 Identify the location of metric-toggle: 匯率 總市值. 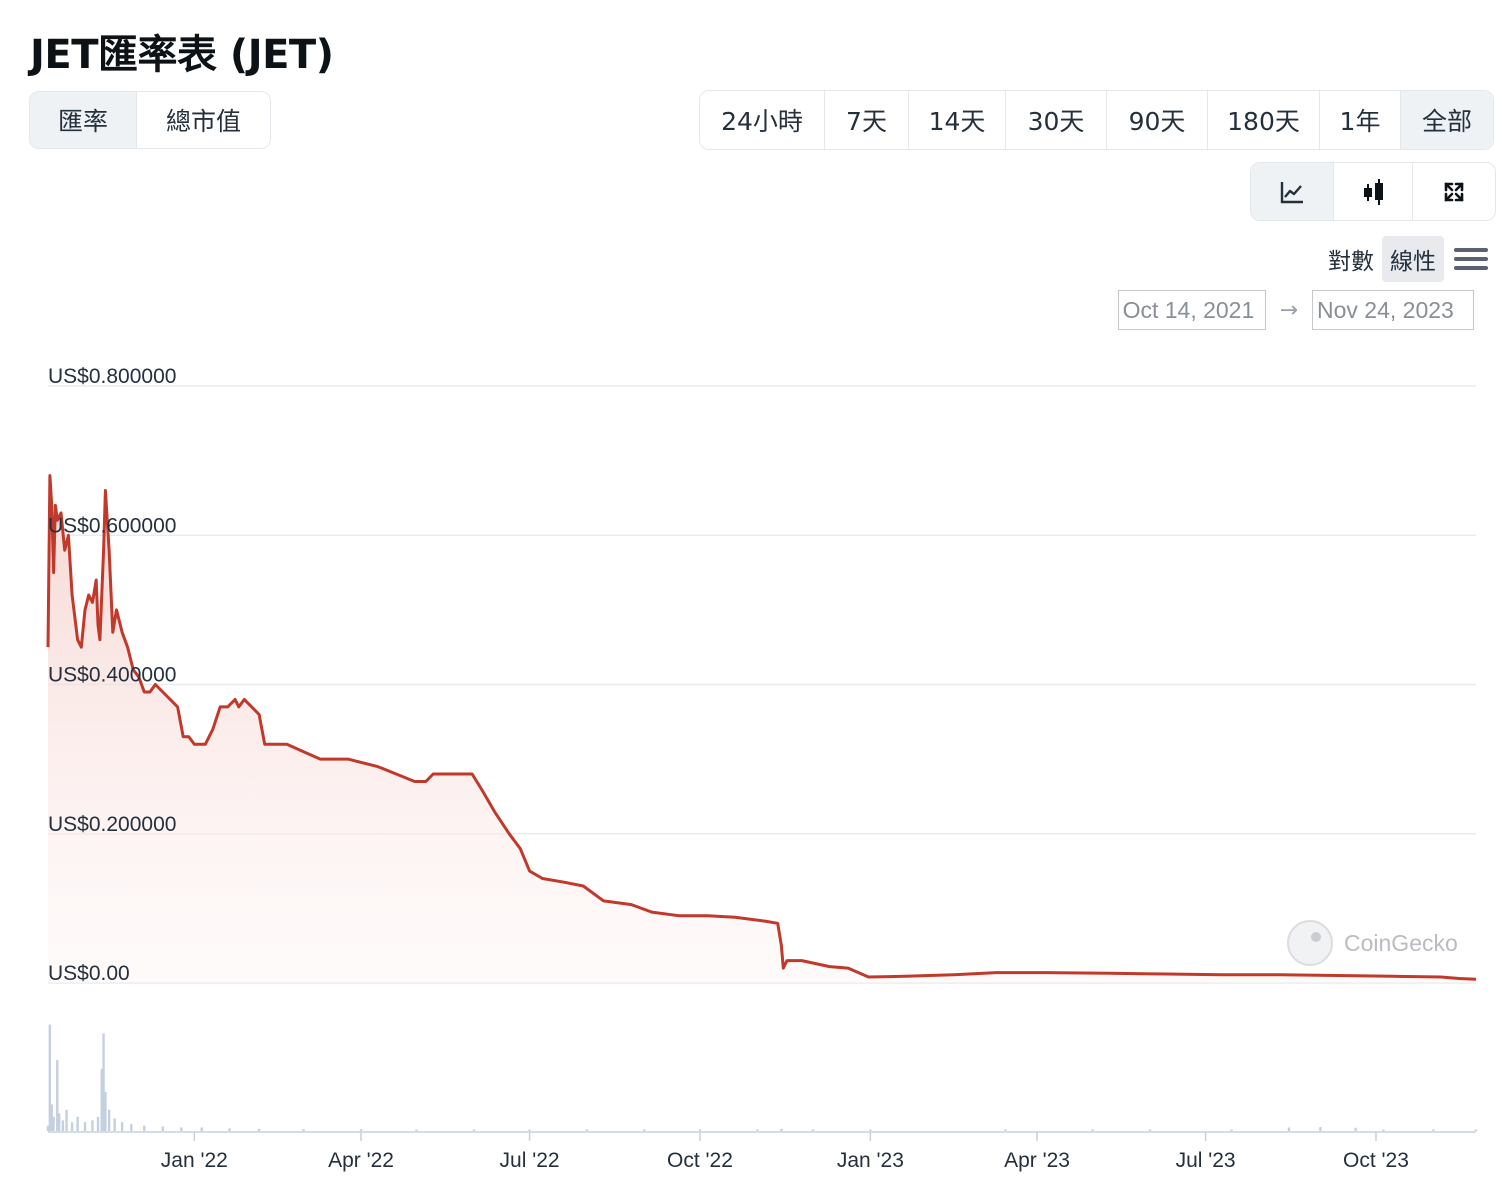
(150, 120).